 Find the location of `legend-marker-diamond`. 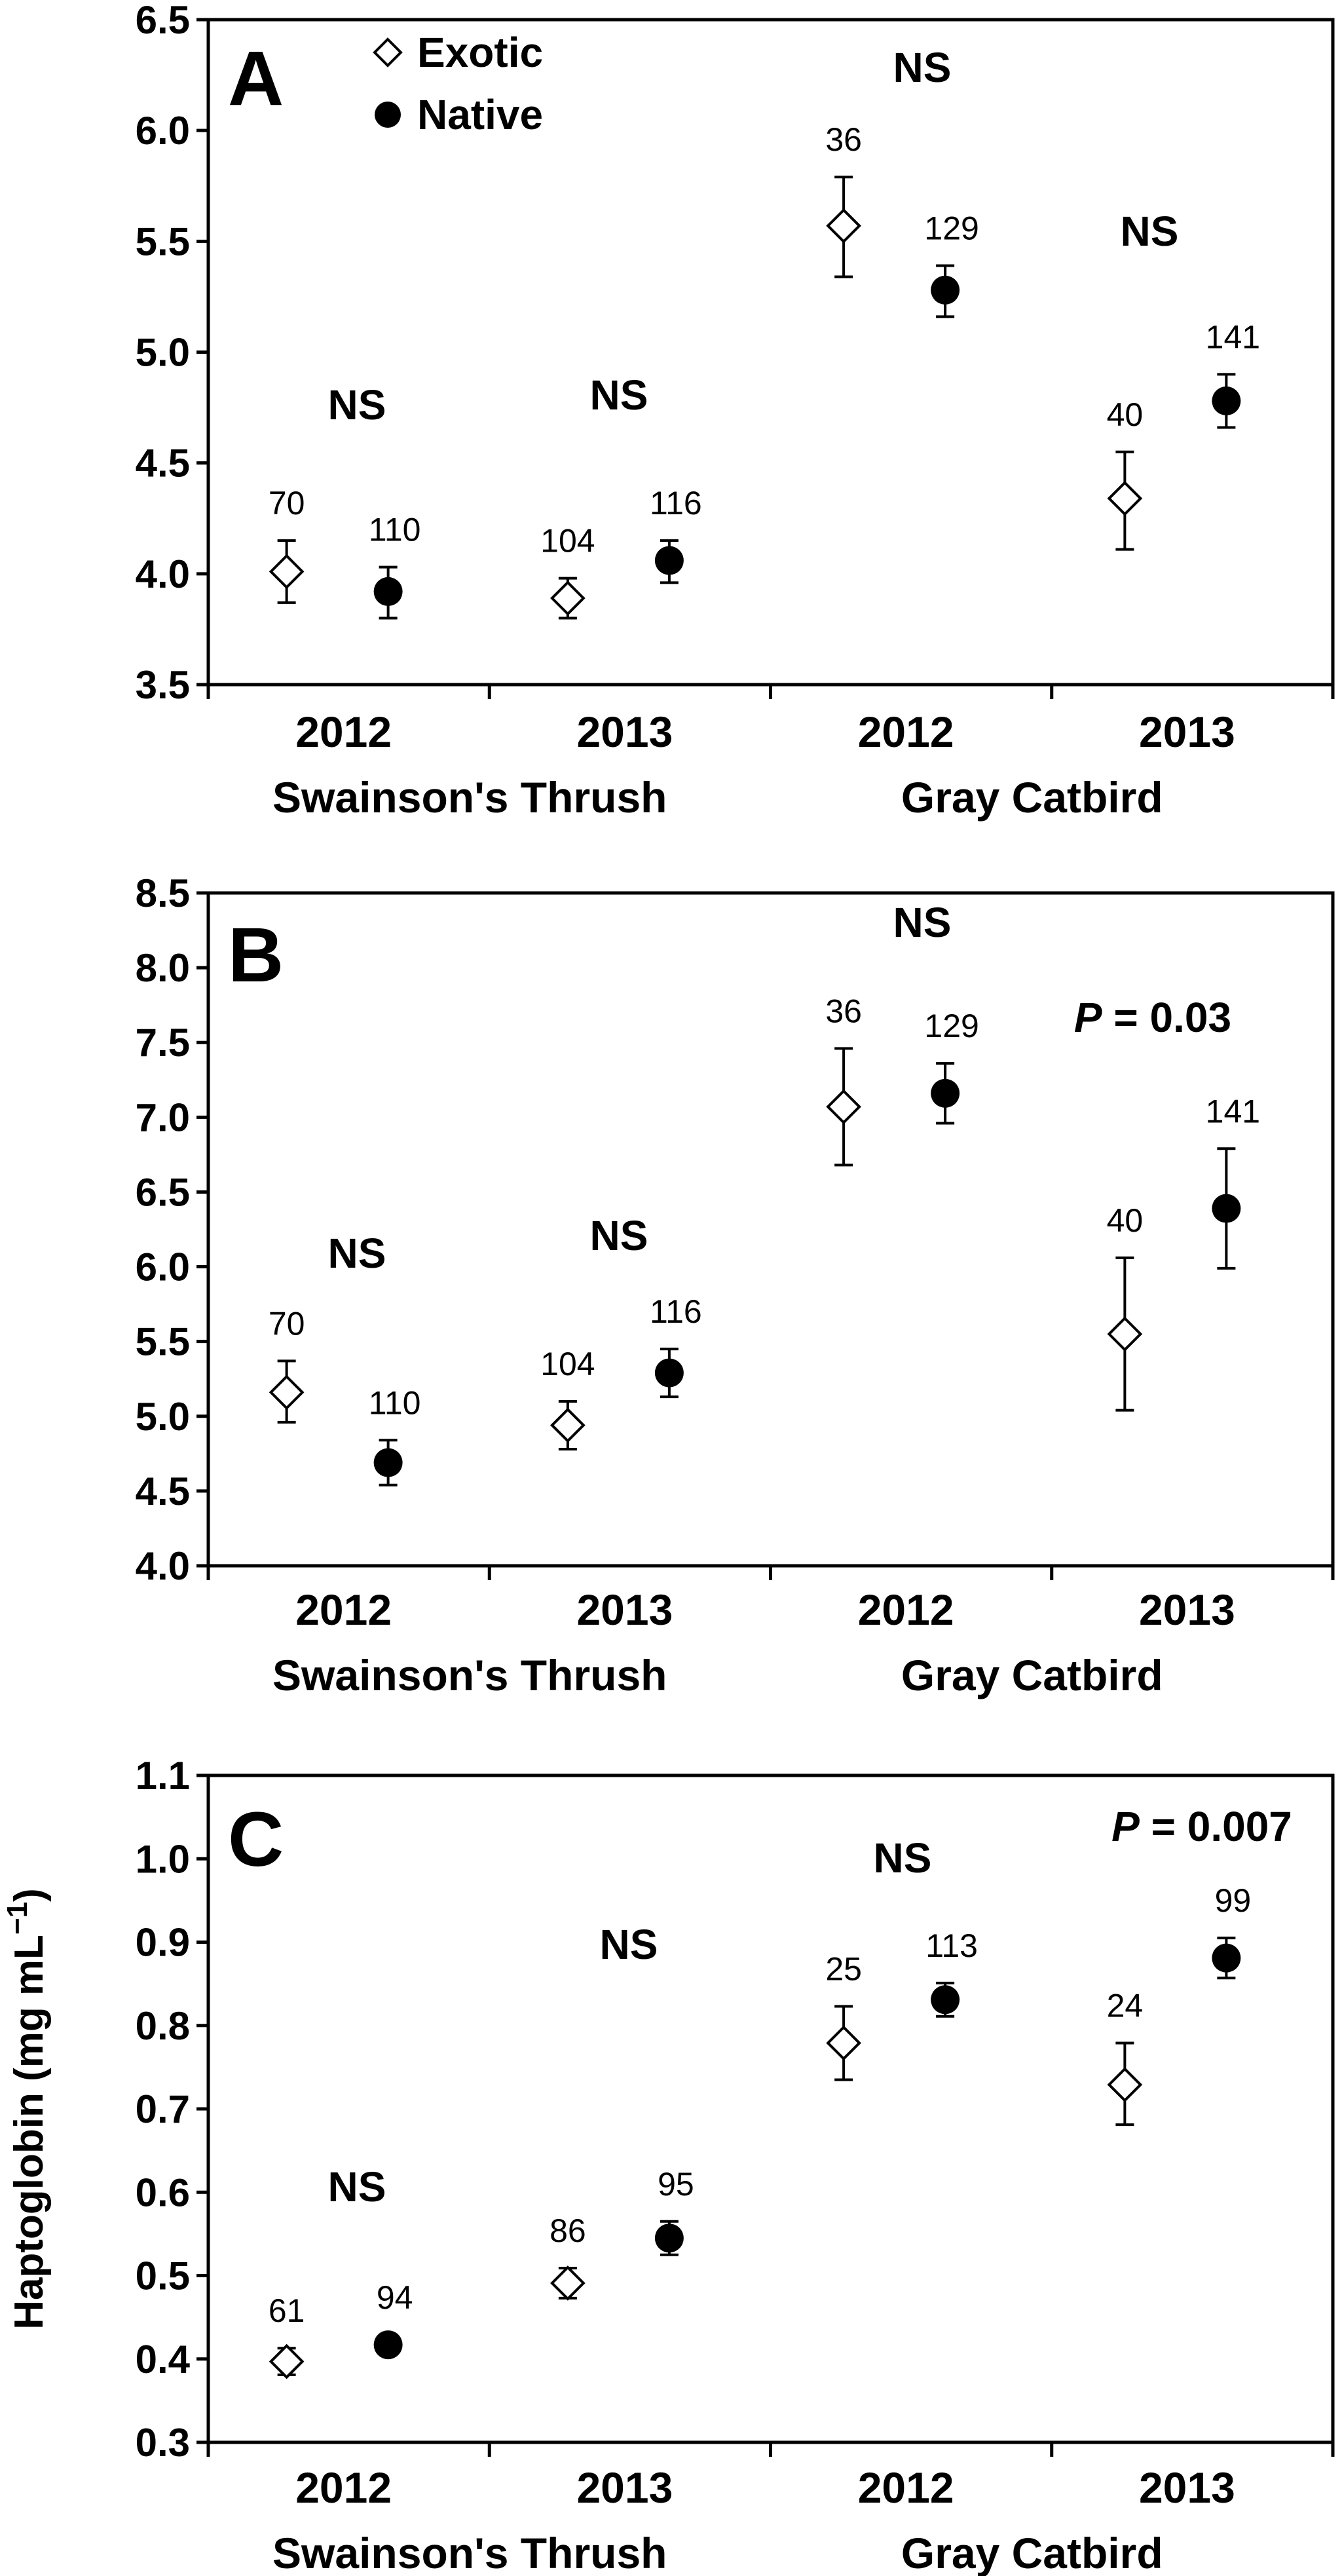

legend-marker-diamond is located at coordinates (388, 52).